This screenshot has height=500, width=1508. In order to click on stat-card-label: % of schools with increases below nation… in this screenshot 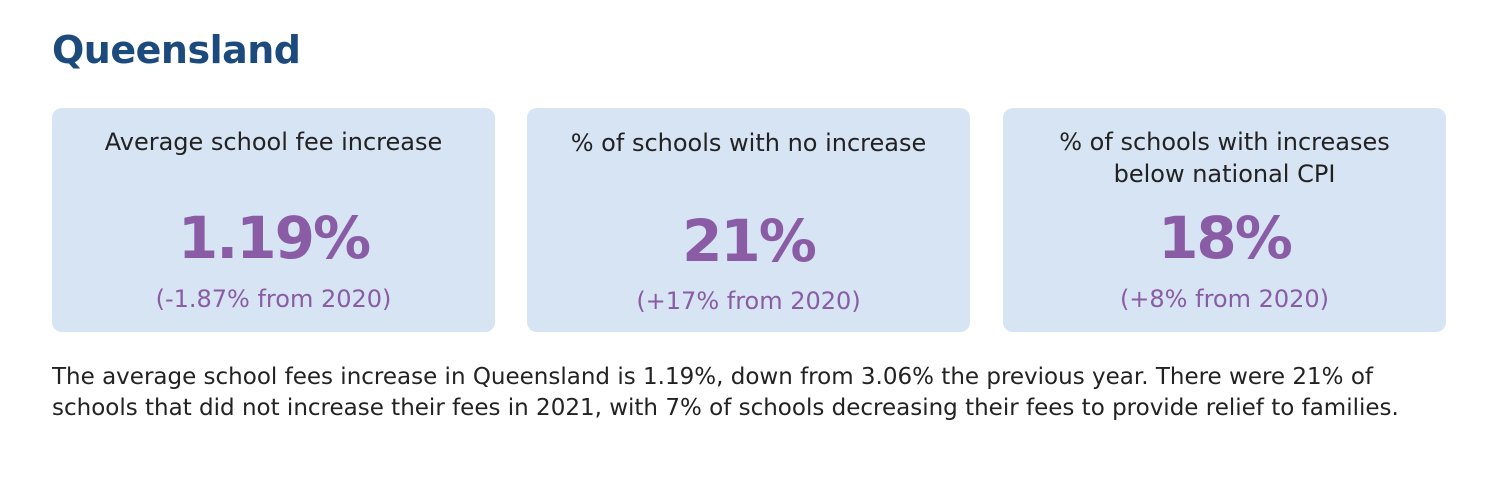, I will do `click(1224, 158)`.